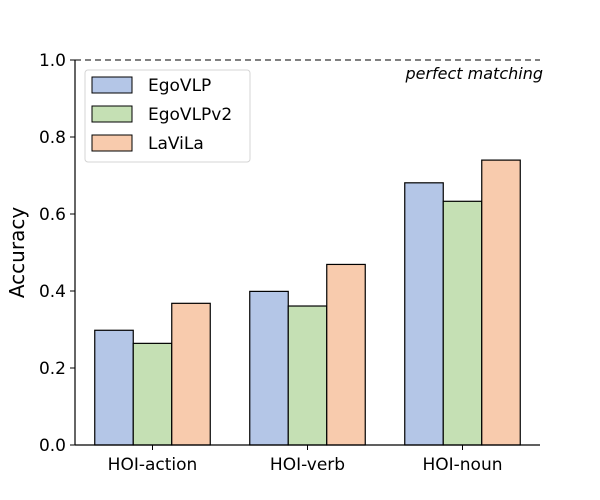  I want to click on bar-lavila-hoi-action, so click(191, 374).